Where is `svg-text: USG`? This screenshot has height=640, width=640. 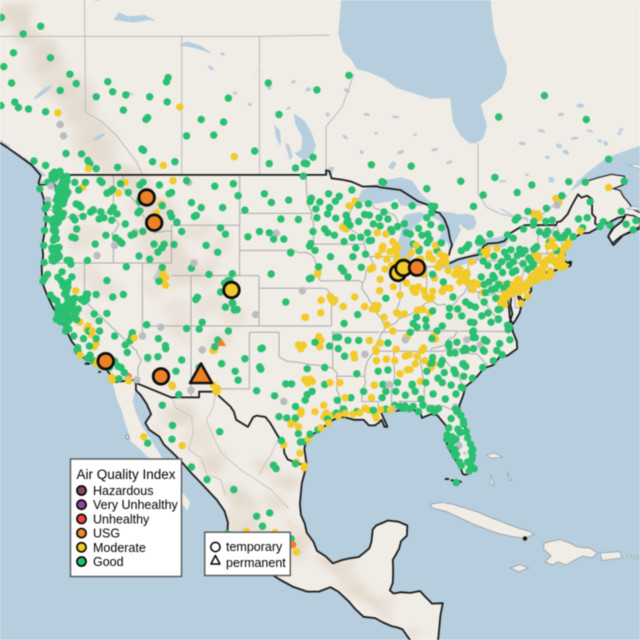
svg-text: USG is located at coordinates (106, 534).